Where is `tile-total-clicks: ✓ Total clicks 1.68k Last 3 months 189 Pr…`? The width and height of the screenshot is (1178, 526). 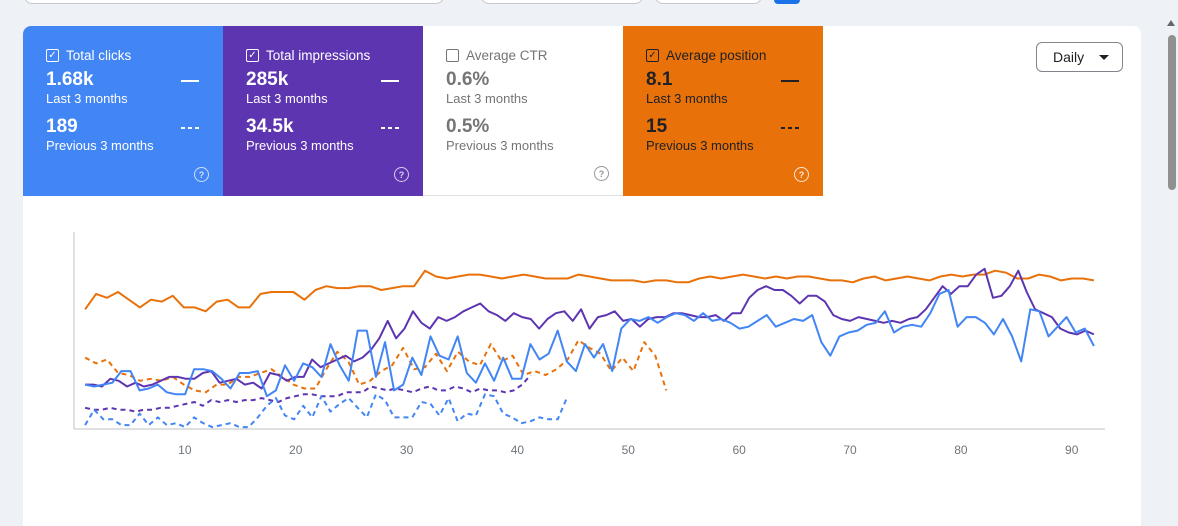 tile-total-clicks: ✓ Total clicks 1.68k Last 3 months 189 Pr… is located at coordinates (123, 111).